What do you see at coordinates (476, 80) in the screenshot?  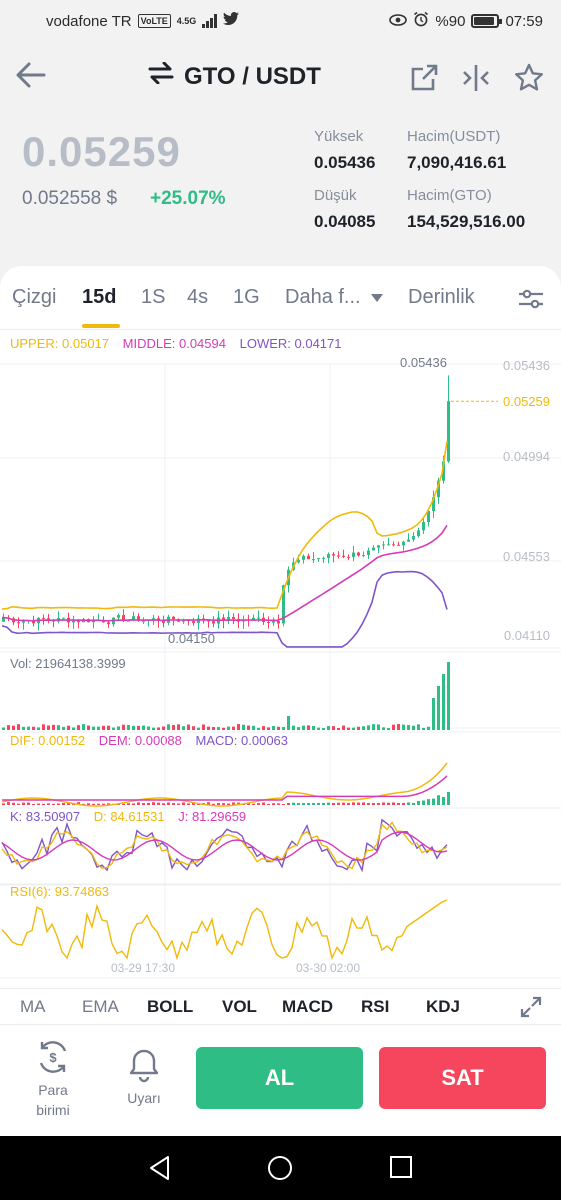 I see `compare-icon` at bounding box center [476, 80].